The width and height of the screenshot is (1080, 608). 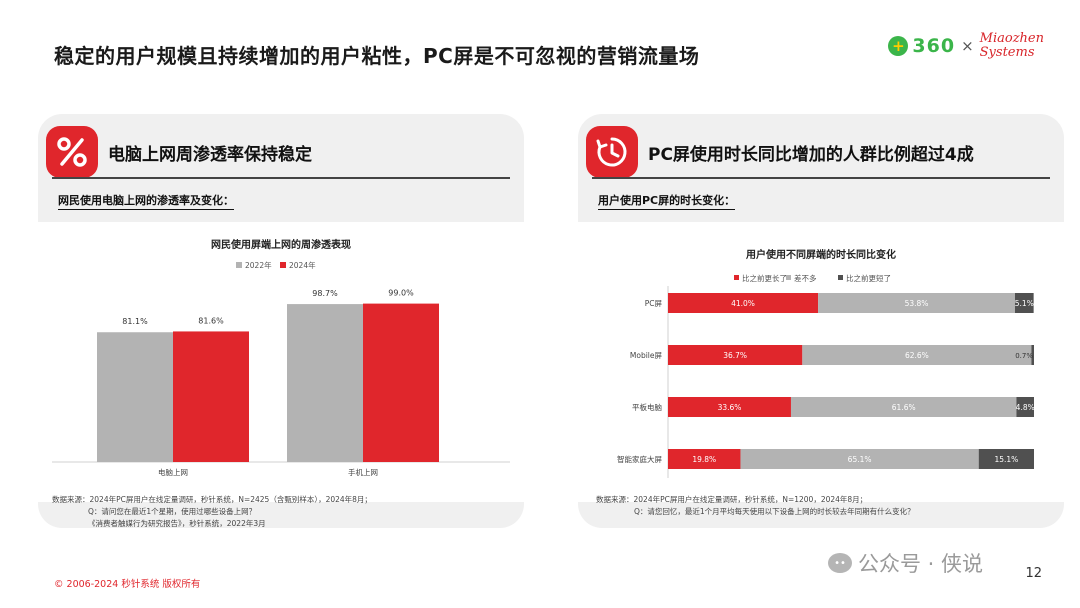 I want to click on data-label: 53.8%, so click(x=917, y=303).